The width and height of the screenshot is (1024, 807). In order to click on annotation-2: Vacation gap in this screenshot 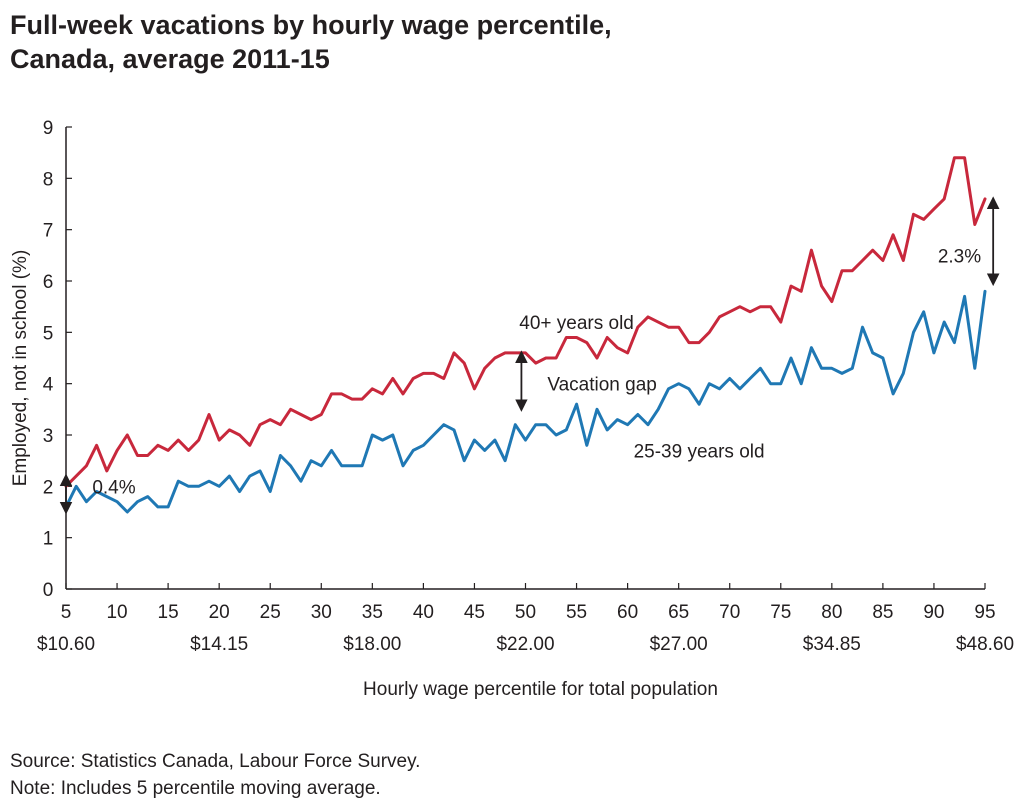, I will do `click(602, 385)`.